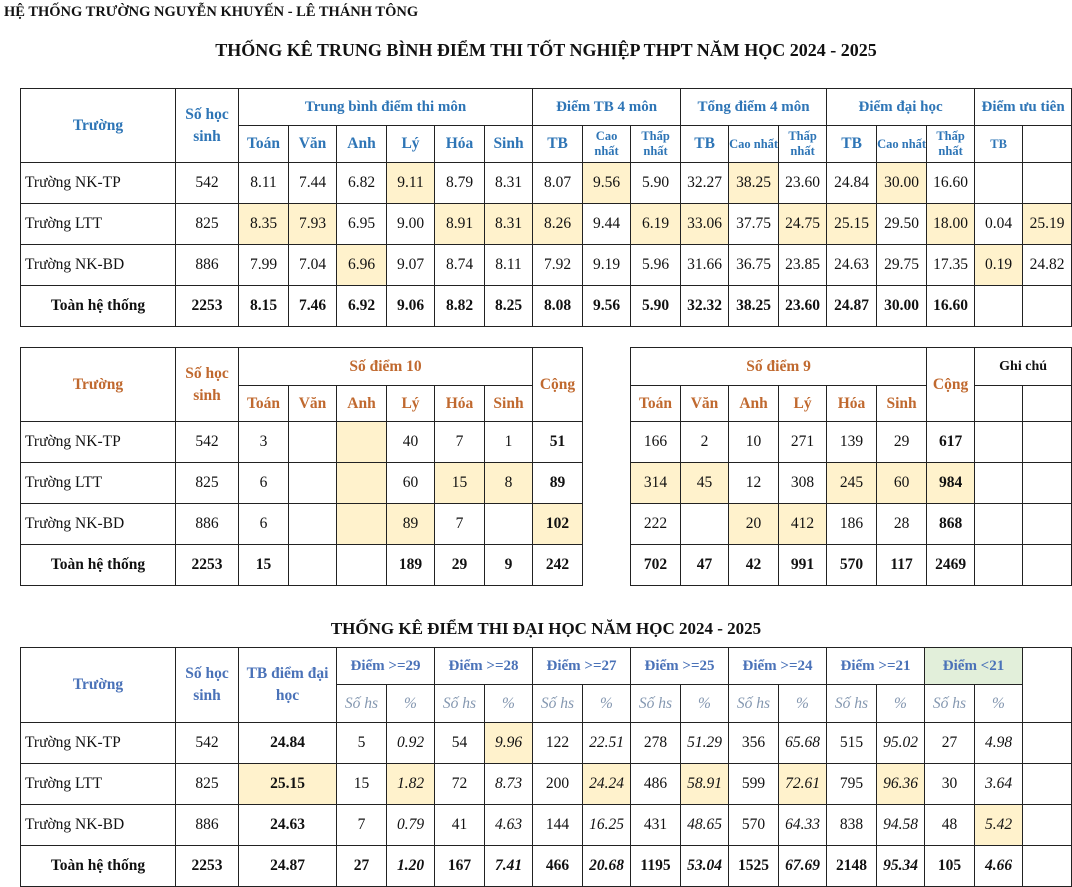  What do you see at coordinates (852, 565) in the screenshot?
I see `count-cell: 570` at bounding box center [852, 565].